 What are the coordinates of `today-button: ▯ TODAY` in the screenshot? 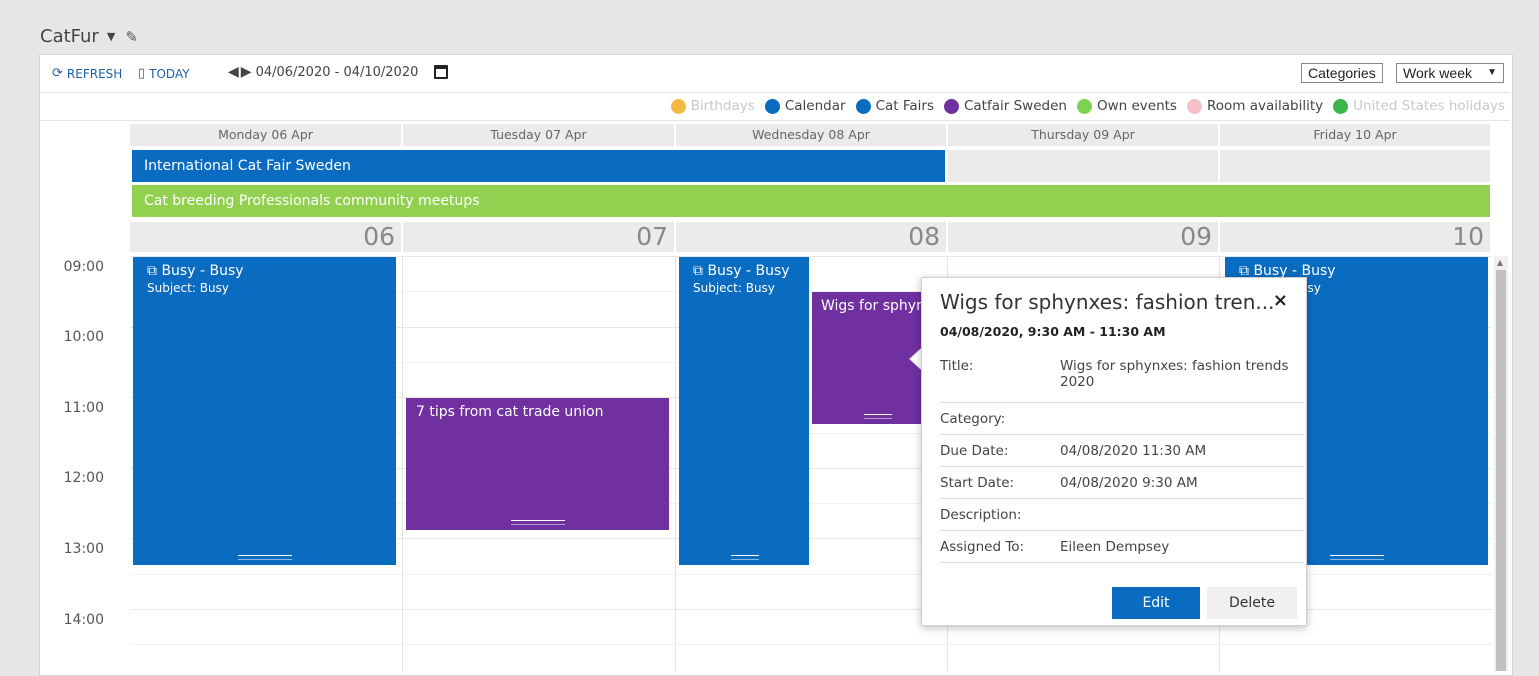 It's located at (164, 73).